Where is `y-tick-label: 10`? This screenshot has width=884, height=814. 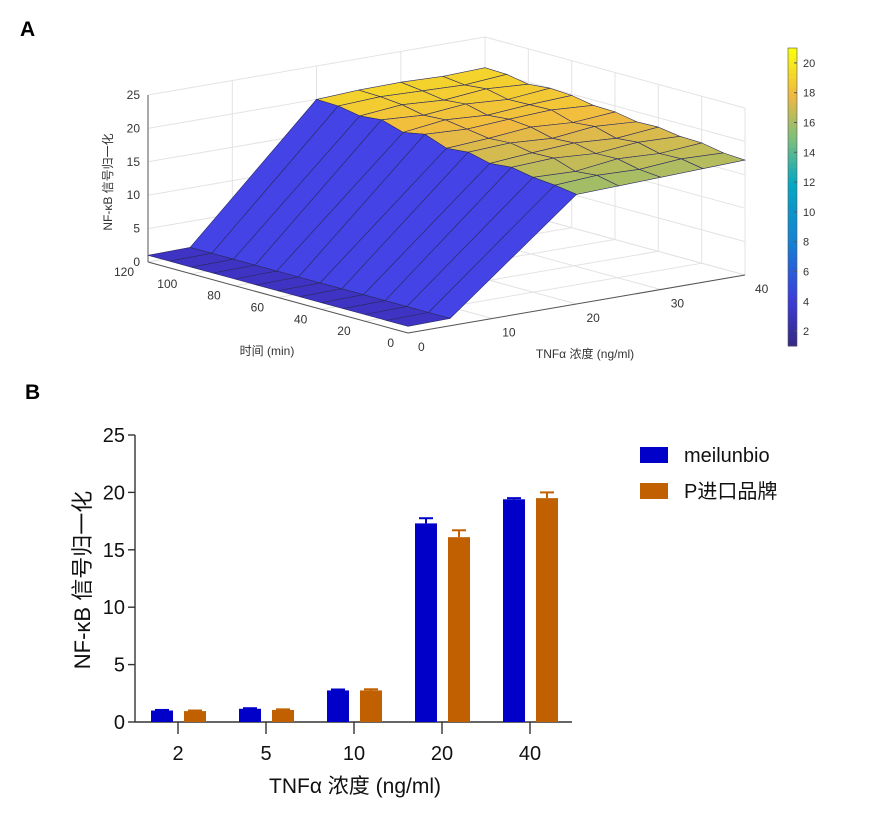 y-tick-label: 10 is located at coordinates (114, 608).